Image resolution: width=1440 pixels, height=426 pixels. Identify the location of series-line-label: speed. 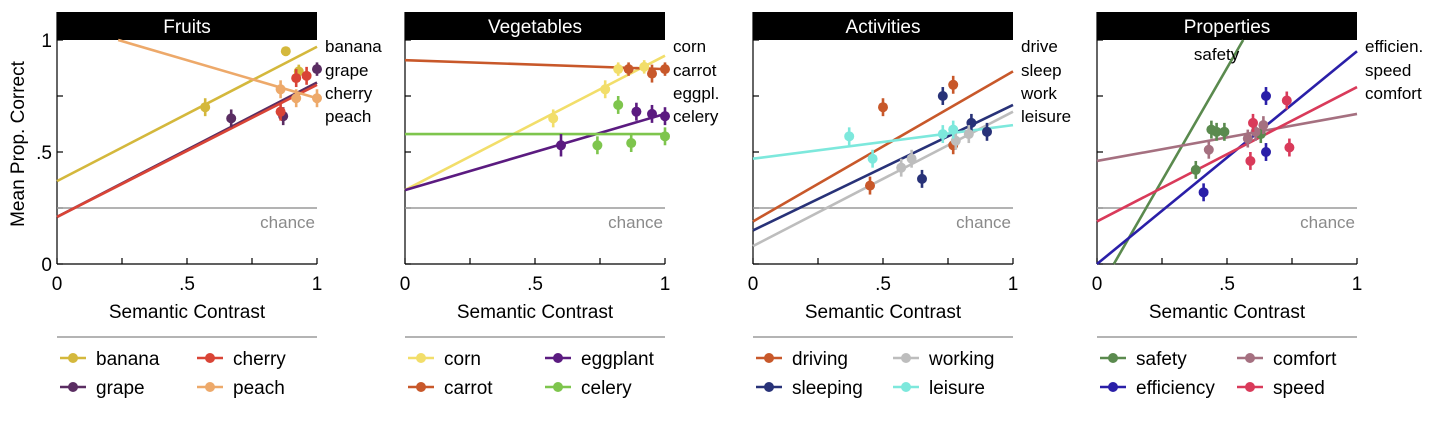
(1388, 70).